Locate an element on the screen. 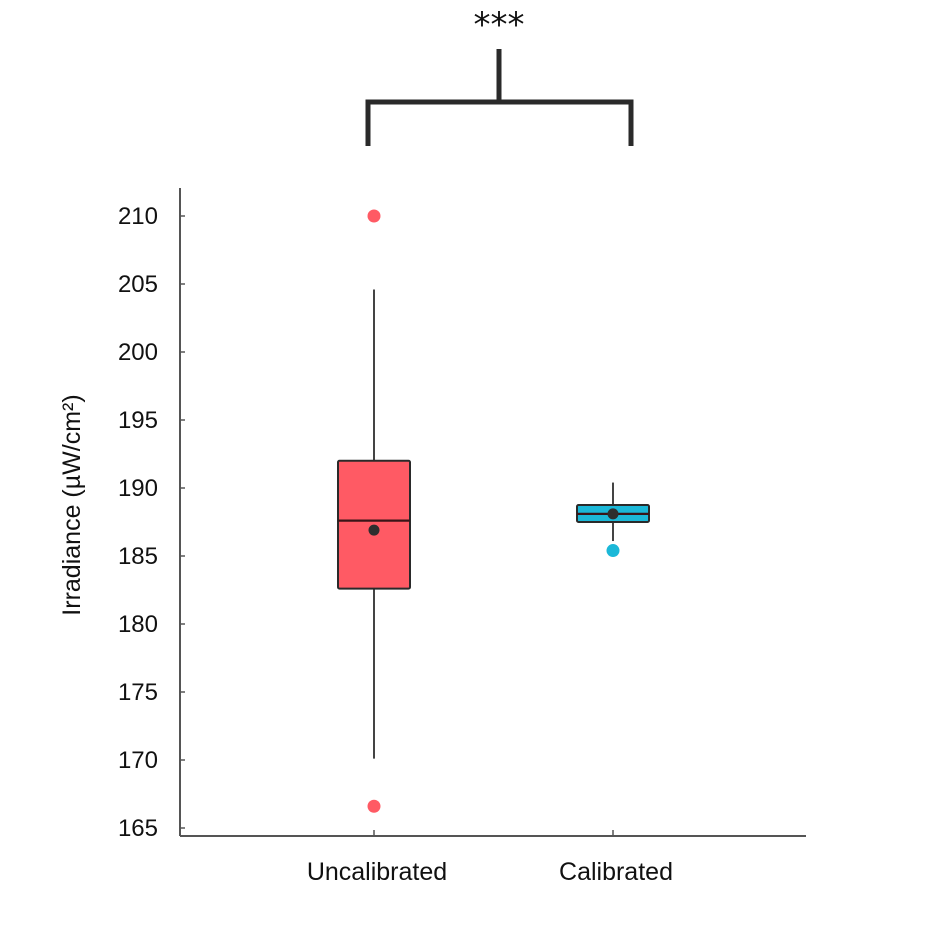  bracket-line is located at coordinates (499, 122).